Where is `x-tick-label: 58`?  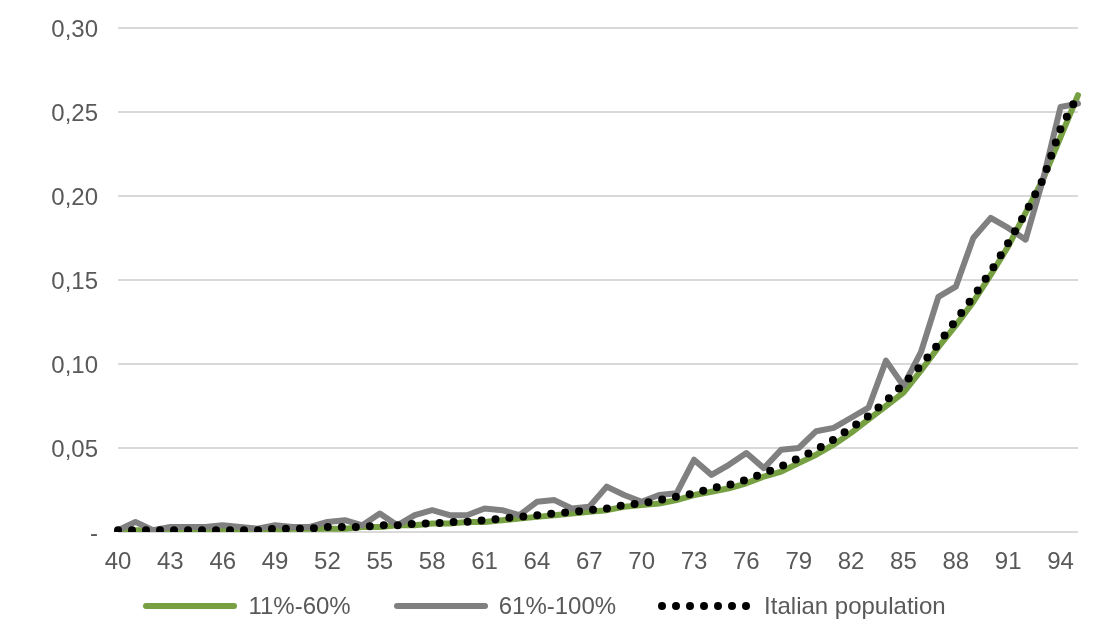
x-tick-label: 58 is located at coordinates (432, 561).